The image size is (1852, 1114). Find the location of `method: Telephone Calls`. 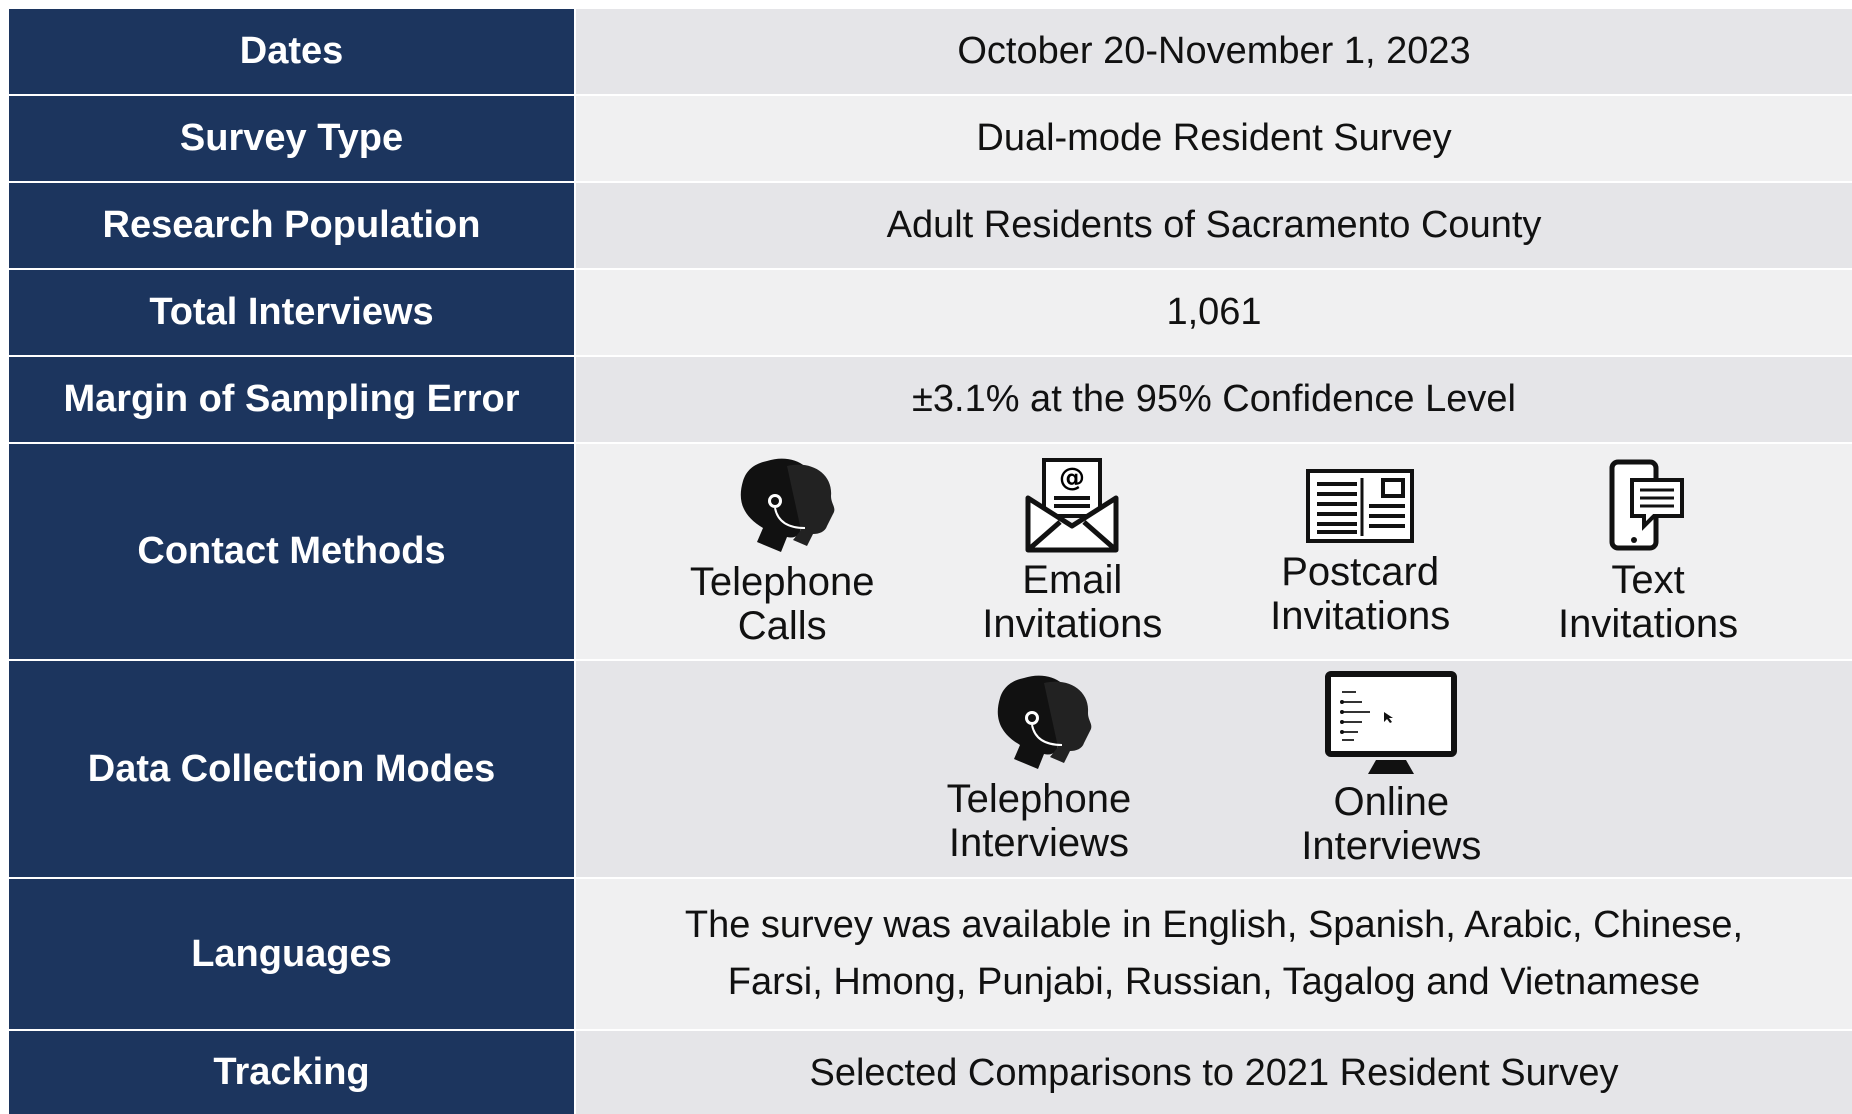

method: Telephone Calls is located at coordinates (782, 552).